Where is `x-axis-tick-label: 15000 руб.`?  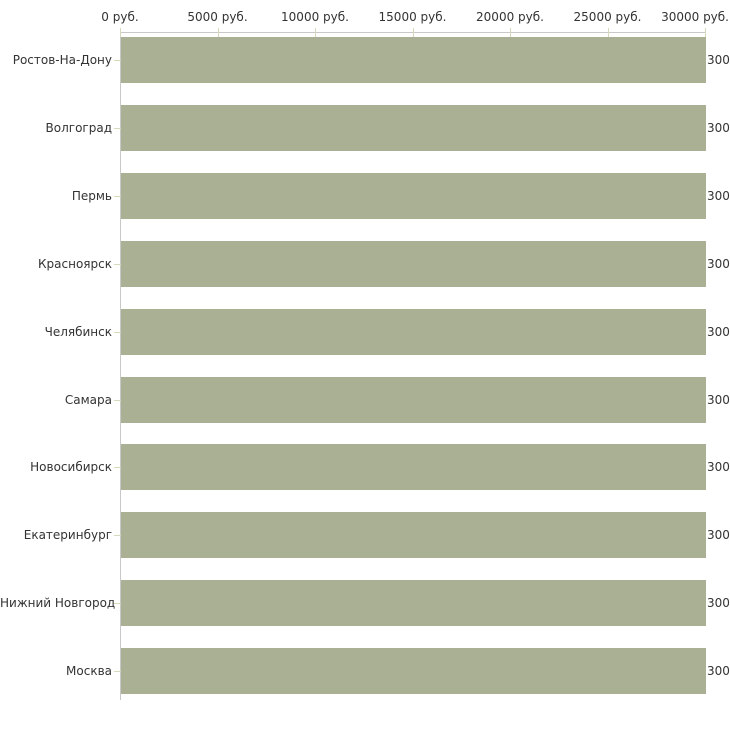
x-axis-tick-label: 15000 руб. is located at coordinates (412, 17).